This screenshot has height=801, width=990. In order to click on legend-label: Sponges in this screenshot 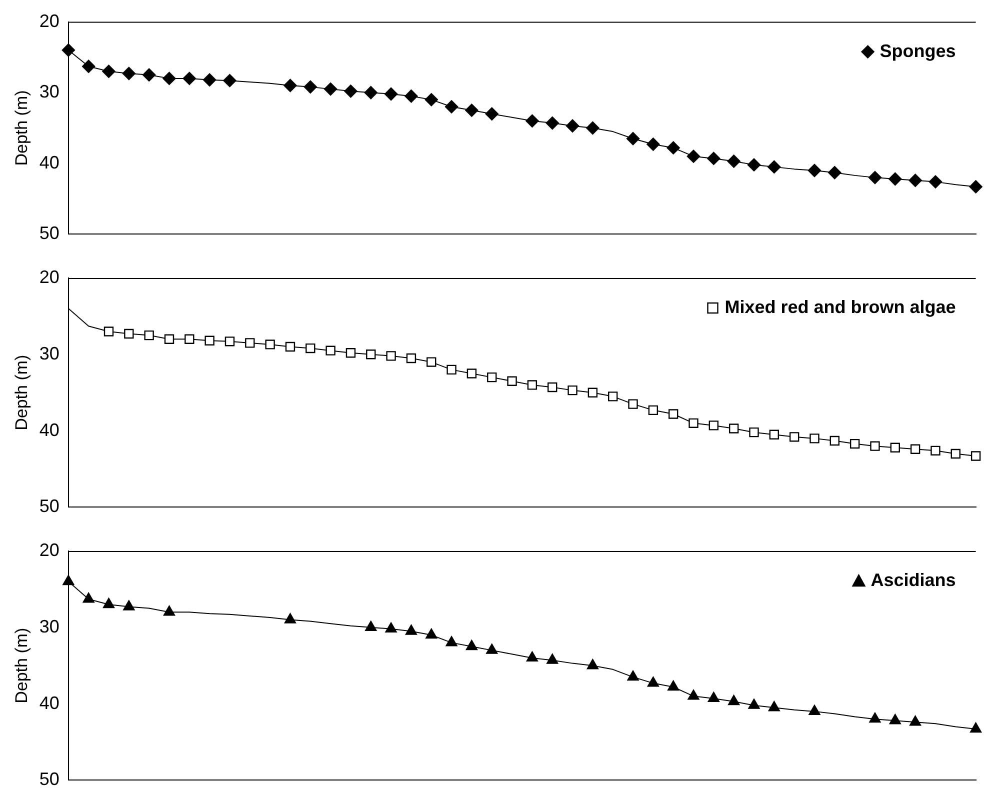, I will do `click(918, 50)`.